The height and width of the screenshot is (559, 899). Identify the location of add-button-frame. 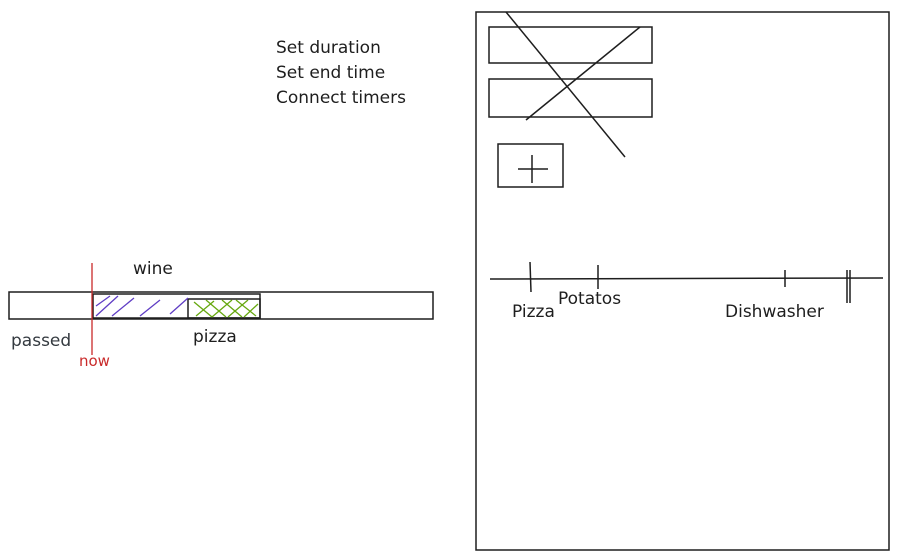
(530, 165).